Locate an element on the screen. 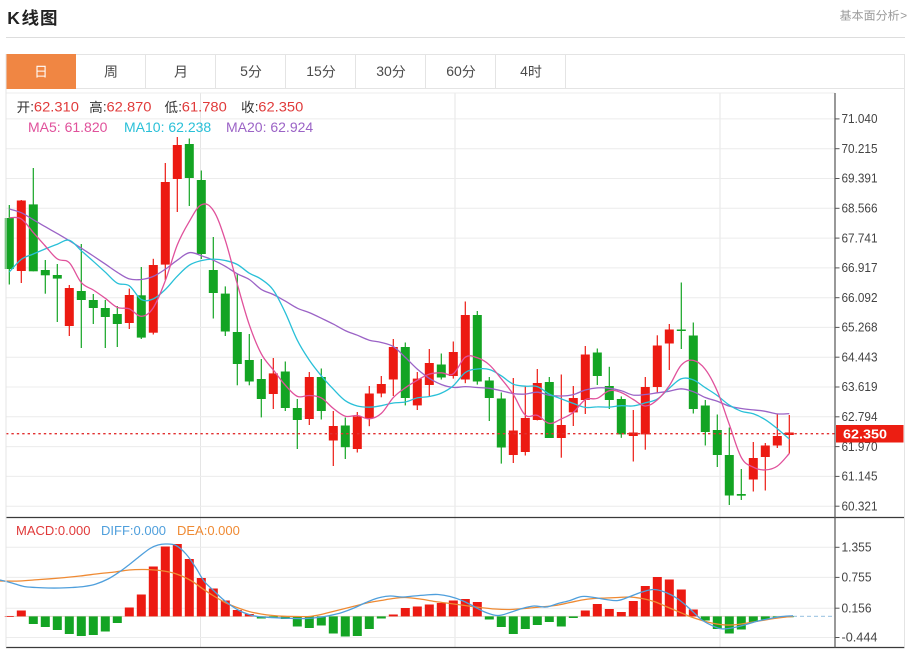  svg-text: 65.268 is located at coordinates (860, 328).